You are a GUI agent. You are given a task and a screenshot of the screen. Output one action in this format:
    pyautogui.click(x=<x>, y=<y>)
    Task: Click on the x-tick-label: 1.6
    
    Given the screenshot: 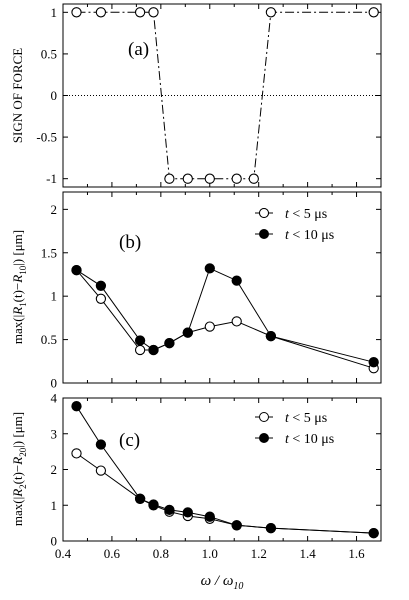 What is the action you would take?
    pyautogui.click(x=356, y=553)
    